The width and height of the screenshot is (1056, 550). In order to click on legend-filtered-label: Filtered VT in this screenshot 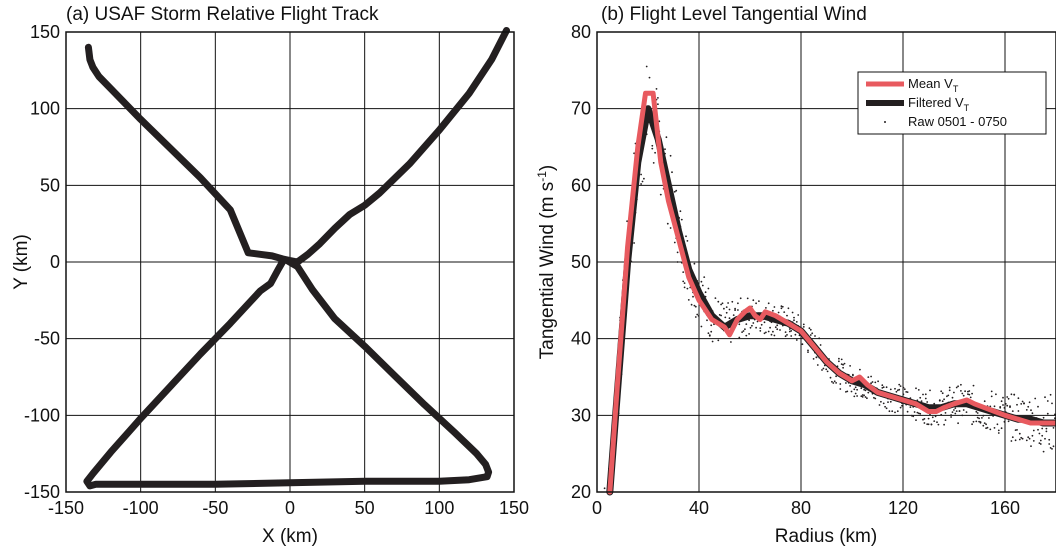, I will do `click(939, 104)`.